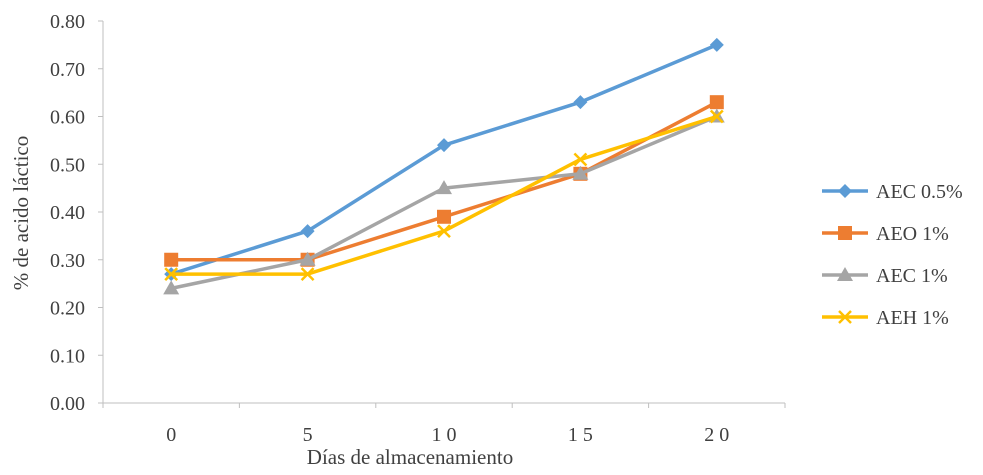 This screenshot has width=983, height=475. I want to click on legend-item: AEC 0.5%, so click(892, 192).